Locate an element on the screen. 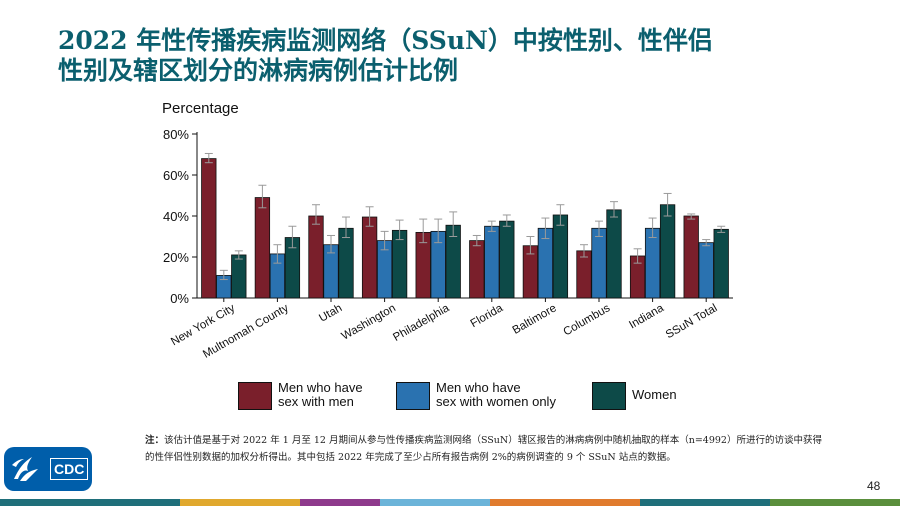 The width and height of the screenshot is (900, 506). x-category-label: Indiana is located at coordinates (646, 317).